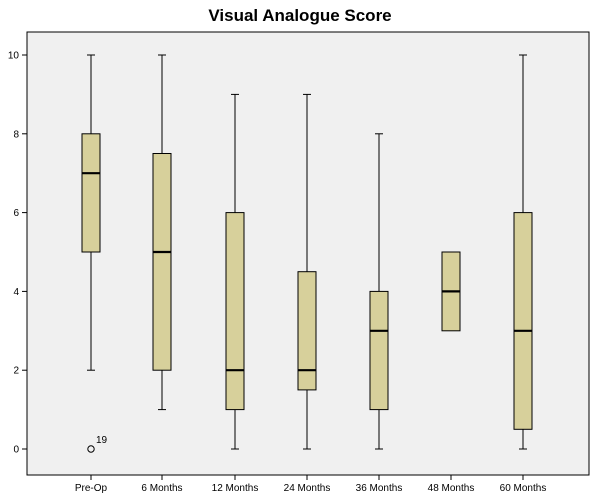 The width and height of the screenshot is (600, 499). Describe the element at coordinates (307, 488) in the screenshot. I see `x-tick-label: 24 Months` at that location.